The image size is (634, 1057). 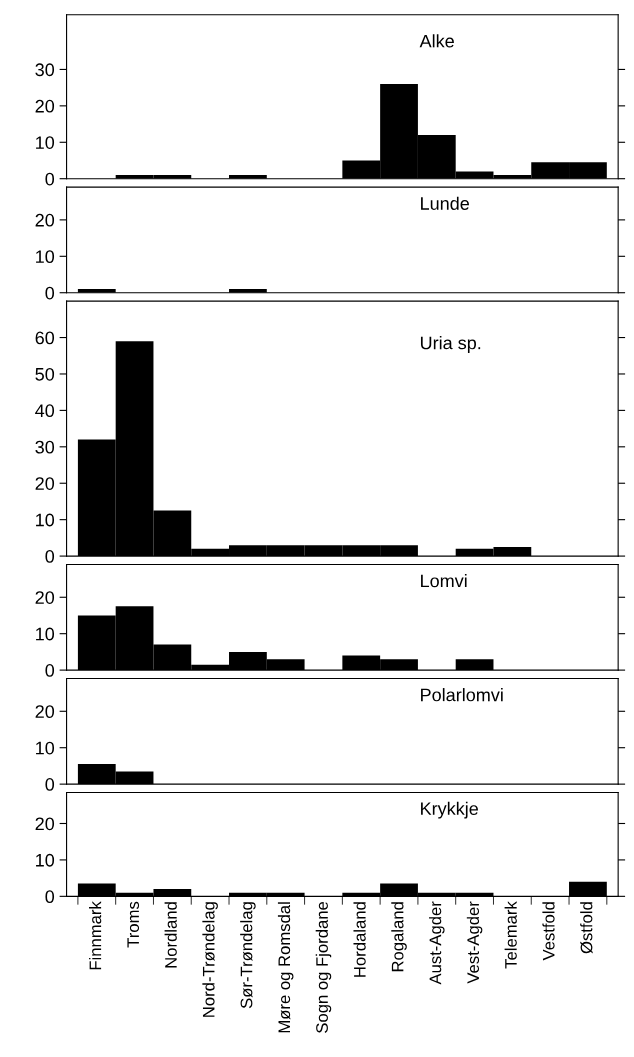 I want to click on chart-title: Polarlomvi, so click(x=462, y=695).